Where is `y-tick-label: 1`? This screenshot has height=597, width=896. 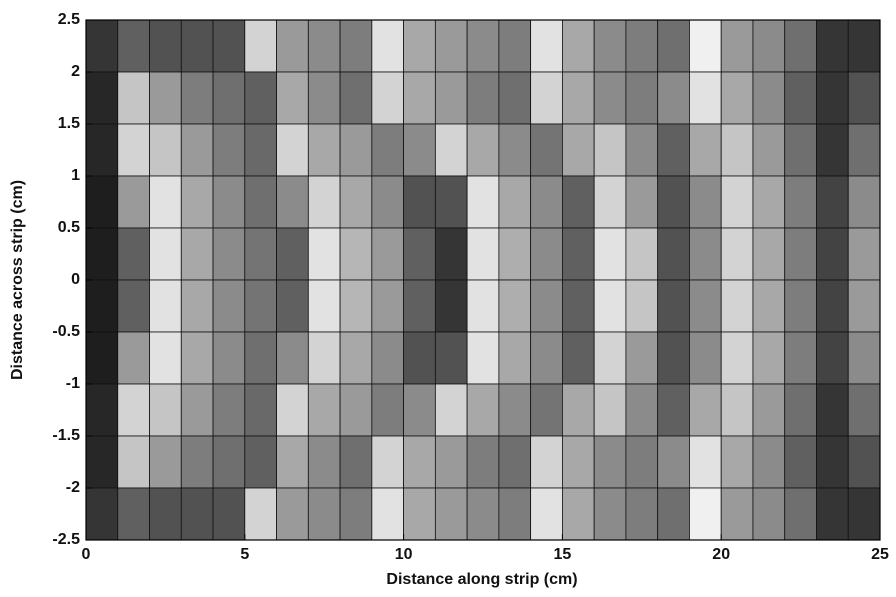 y-tick-label: 1 is located at coordinates (75, 175).